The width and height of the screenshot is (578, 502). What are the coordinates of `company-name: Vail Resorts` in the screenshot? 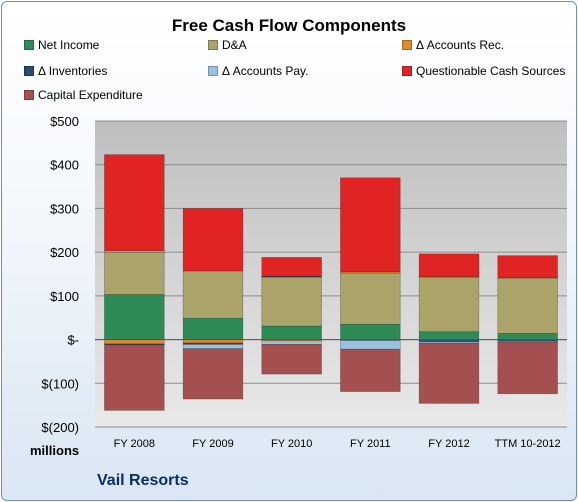 It's located at (143, 480).